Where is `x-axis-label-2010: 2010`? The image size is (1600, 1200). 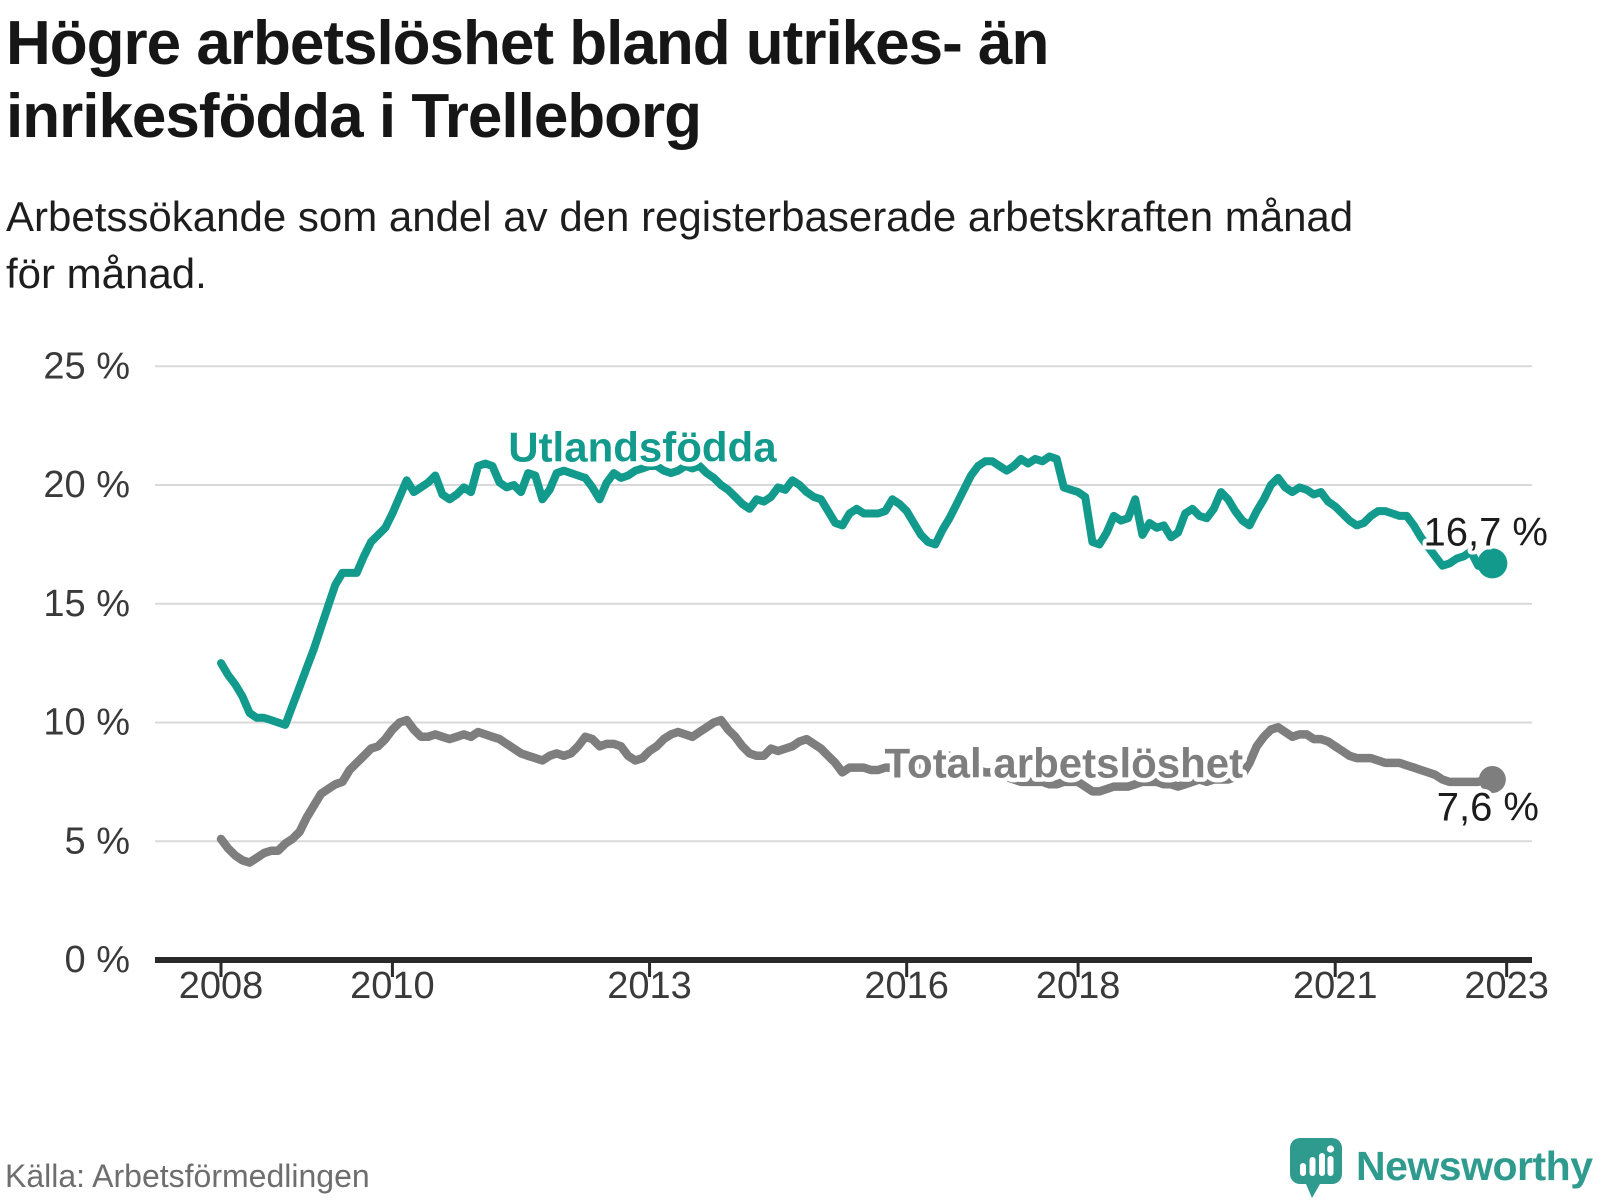 x-axis-label-2010: 2010 is located at coordinates (392, 986).